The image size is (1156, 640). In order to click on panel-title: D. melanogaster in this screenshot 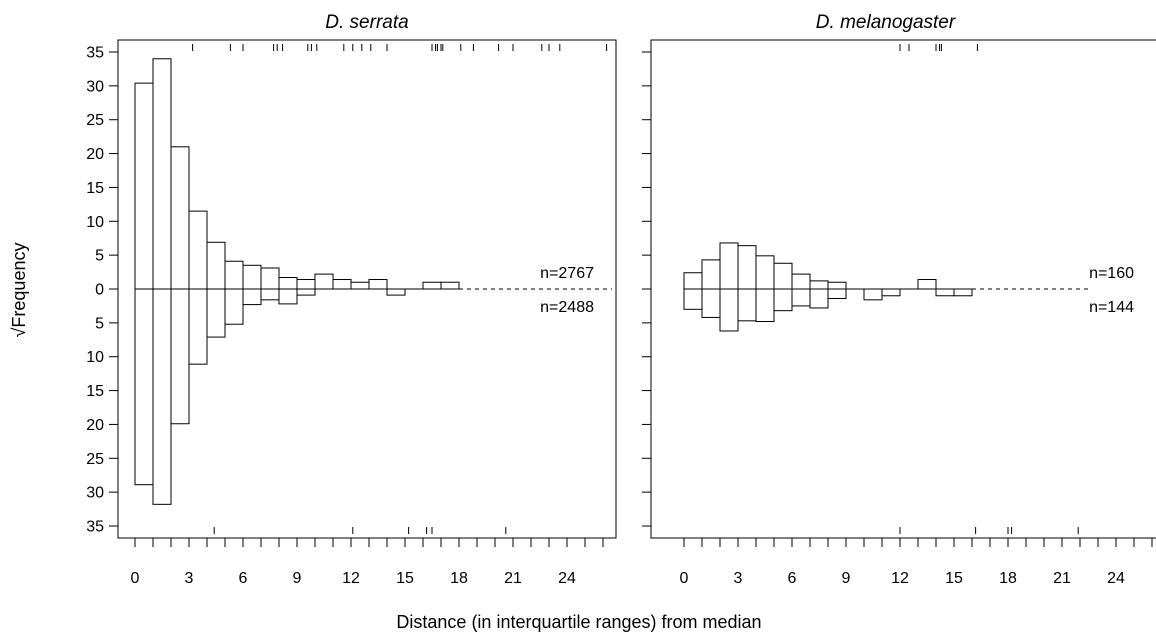, I will do `click(886, 22)`.